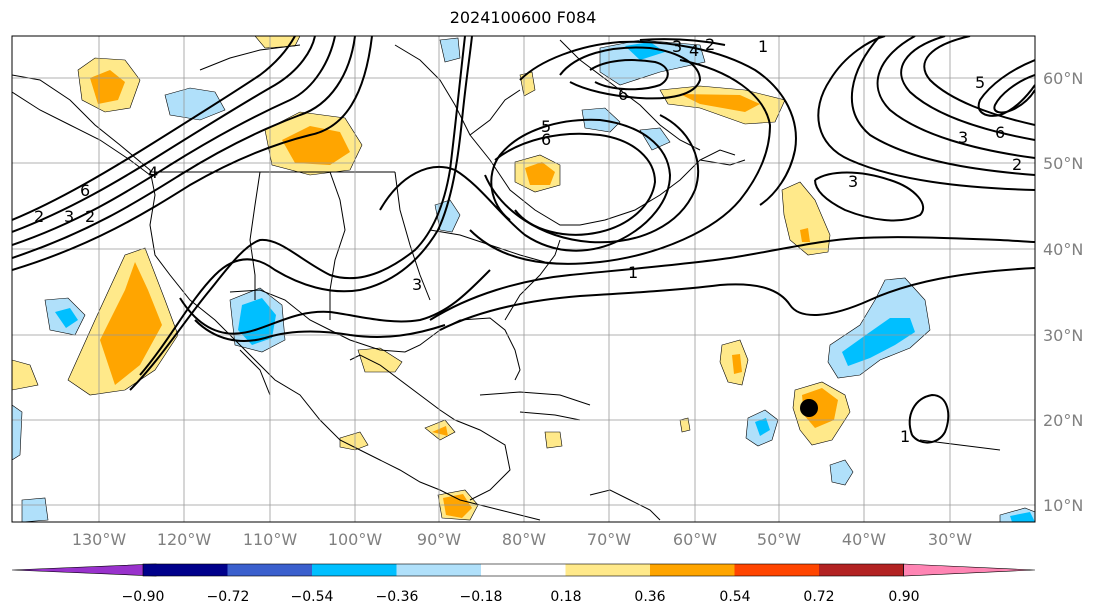 The width and height of the screenshot is (1105, 615). Describe the element at coordinates (439, 539) in the screenshot. I see `lon-label: 90°W` at that location.